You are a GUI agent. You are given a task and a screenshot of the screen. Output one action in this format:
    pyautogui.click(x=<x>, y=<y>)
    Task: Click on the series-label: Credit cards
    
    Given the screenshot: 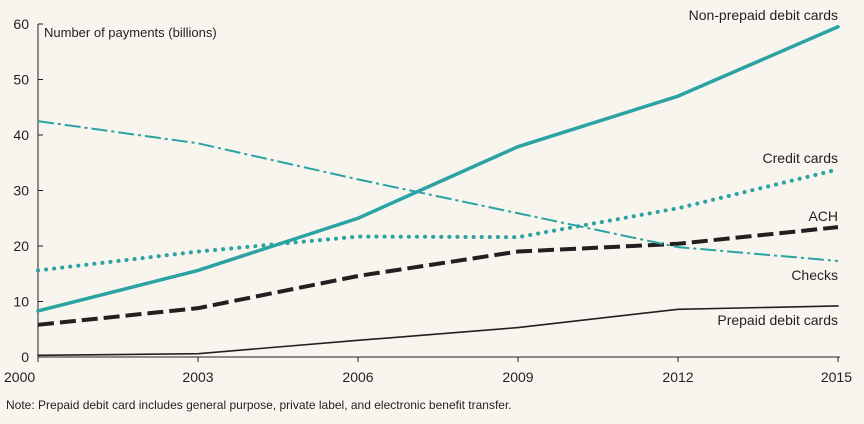 What is the action you would take?
    pyautogui.click(x=800, y=158)
    